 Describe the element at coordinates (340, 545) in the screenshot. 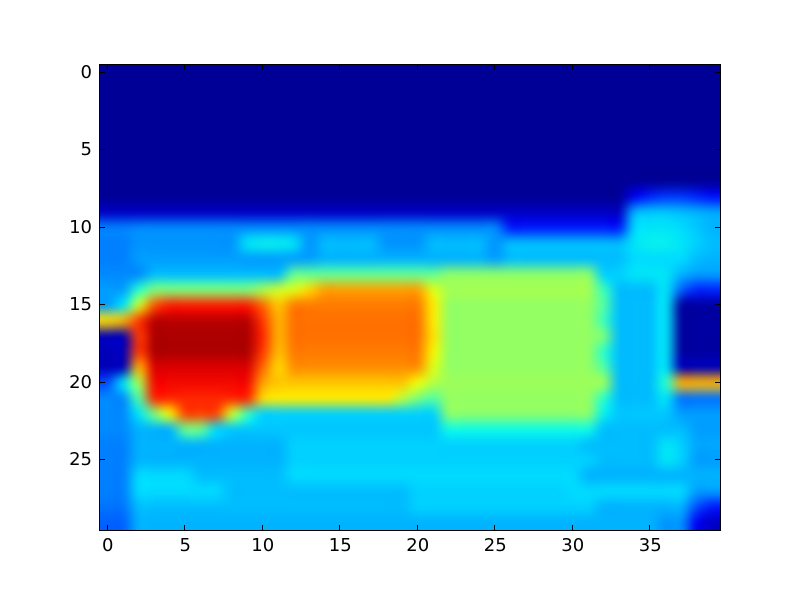

I see `x-tick-label: 15` at that location.